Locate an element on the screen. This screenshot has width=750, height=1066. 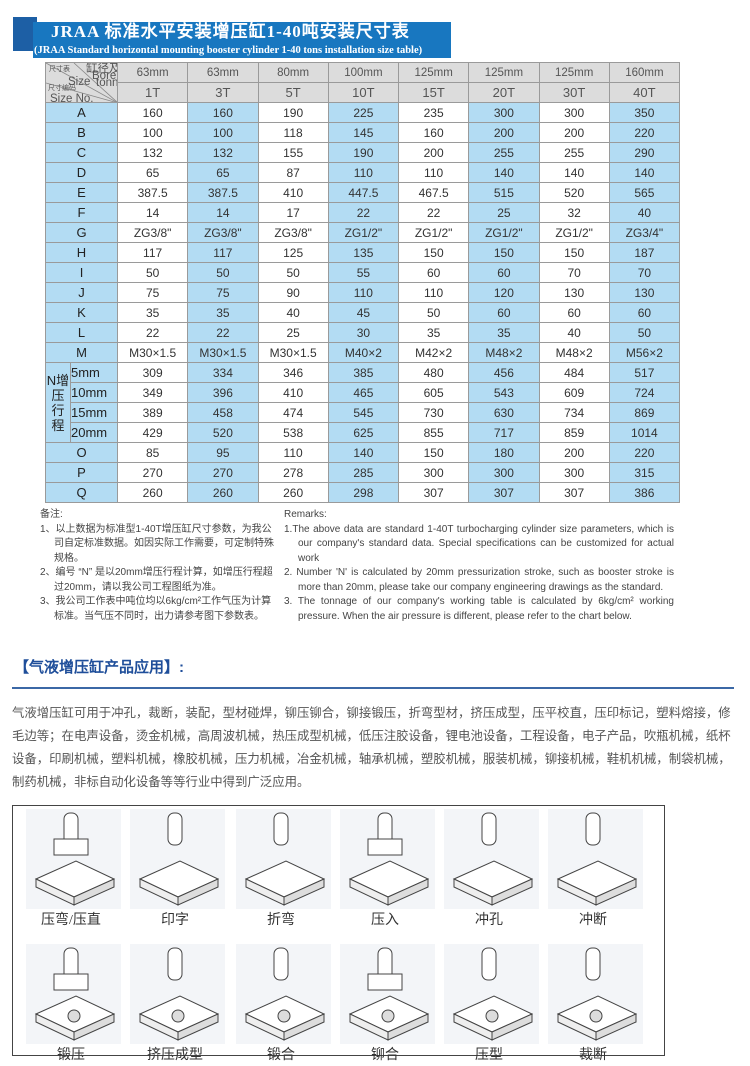
table-cell: 35 is located at coordinates (433, 332).